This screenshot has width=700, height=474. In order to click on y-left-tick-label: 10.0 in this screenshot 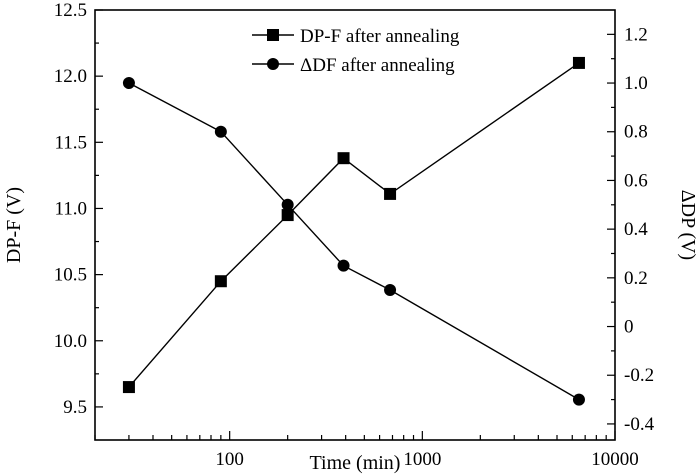, I will do `click(70, 341)`.